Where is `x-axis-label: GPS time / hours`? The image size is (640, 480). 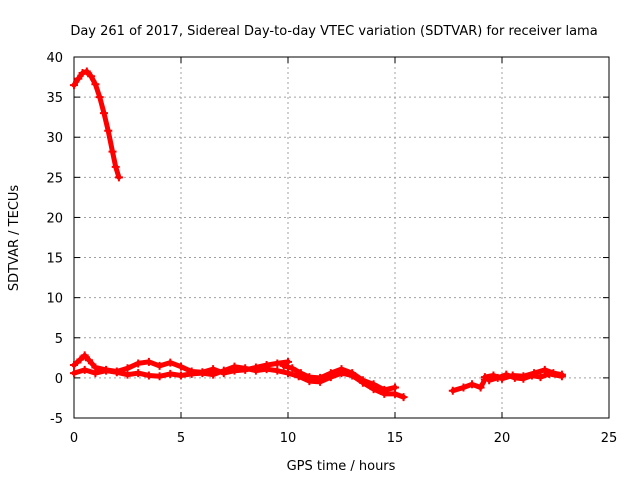
x-axis-label: GPS time / hours is located at coordinates (341, 466).